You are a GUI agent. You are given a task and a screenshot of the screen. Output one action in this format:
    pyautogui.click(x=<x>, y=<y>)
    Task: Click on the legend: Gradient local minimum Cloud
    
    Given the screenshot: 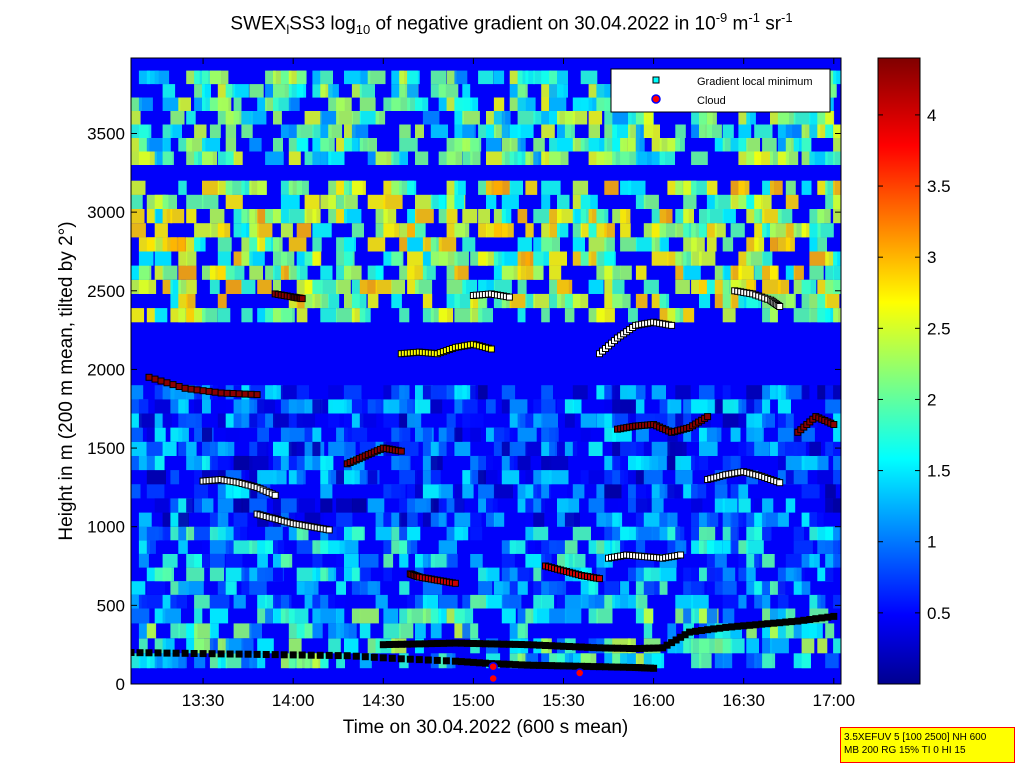 What is the action you would take?
    pyautogui.click(x=720, y=90)
    